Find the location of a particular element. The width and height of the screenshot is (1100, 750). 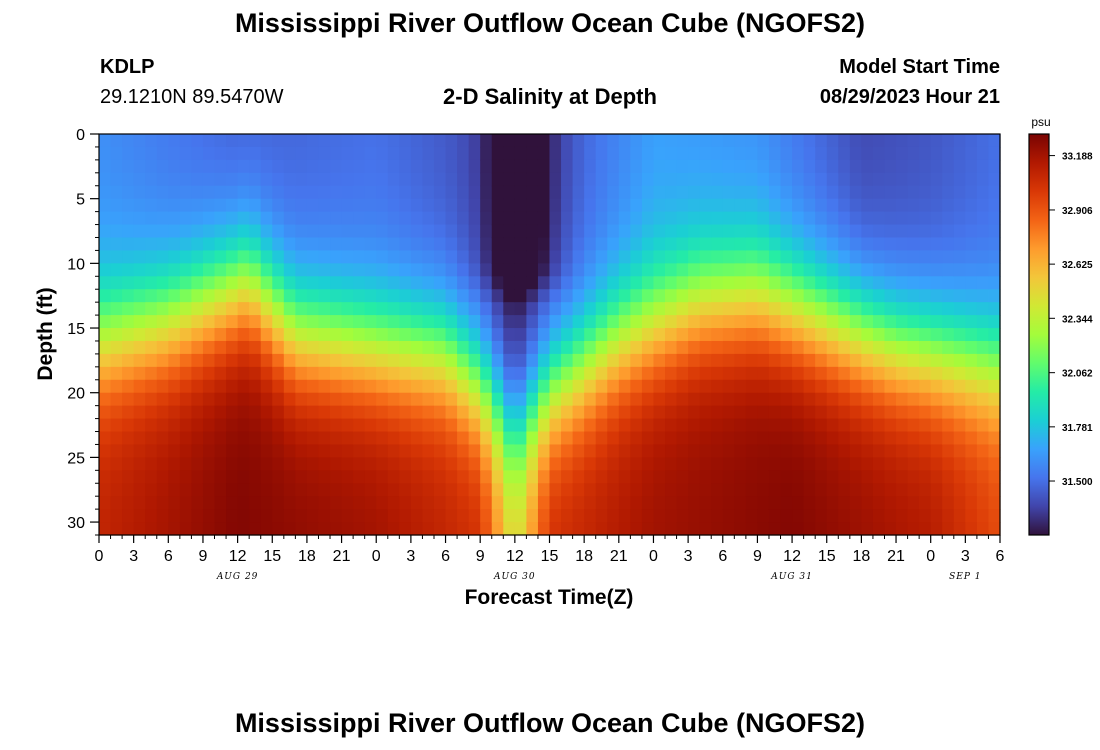

x-tick-label: 21 is located at coordinates (896, 556).